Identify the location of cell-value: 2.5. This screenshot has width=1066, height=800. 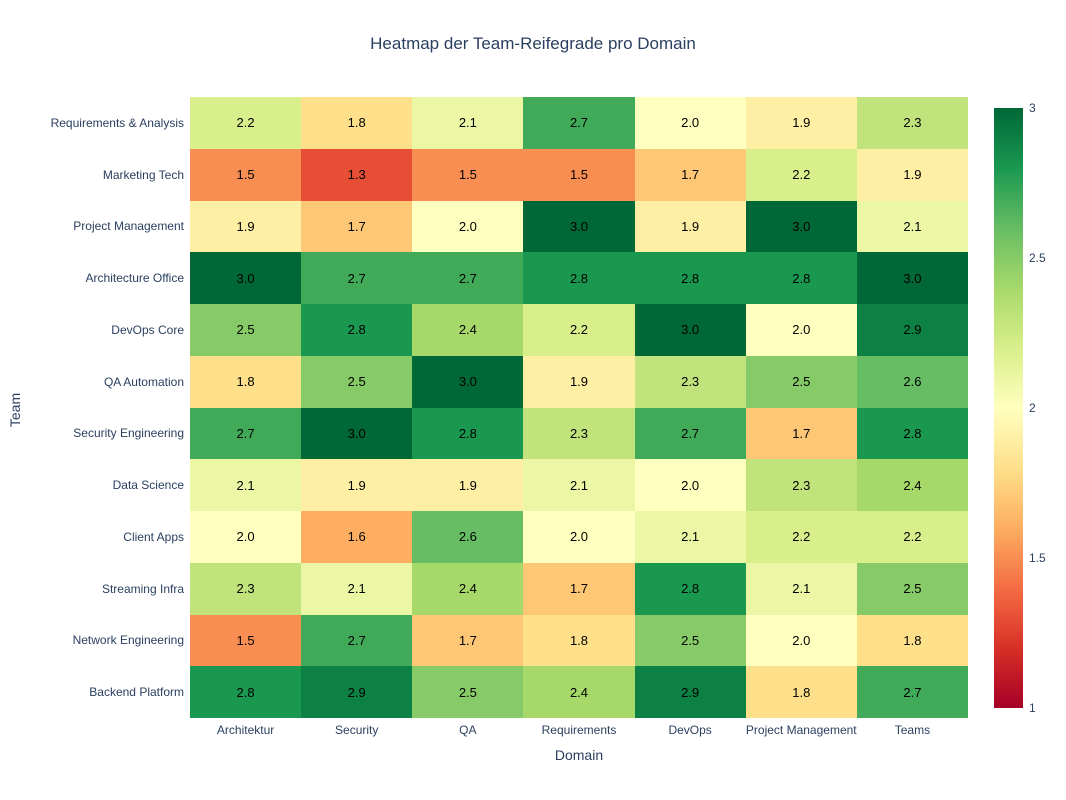
(245, 330).